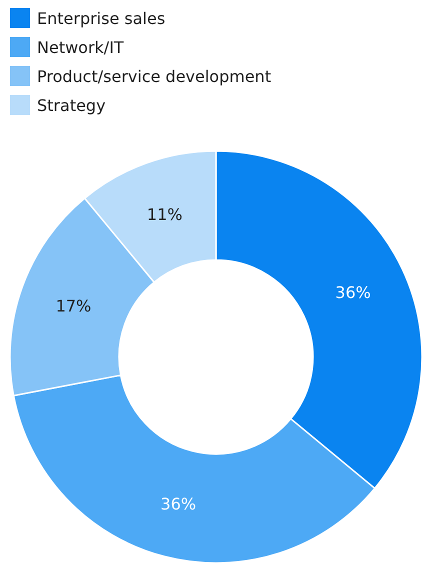 This screenshot has width=426, height=564. What do you see at coordinates (71, 105) in the screenshot?
I see `legend-label: Strategy` at bounding box center [71, 105].